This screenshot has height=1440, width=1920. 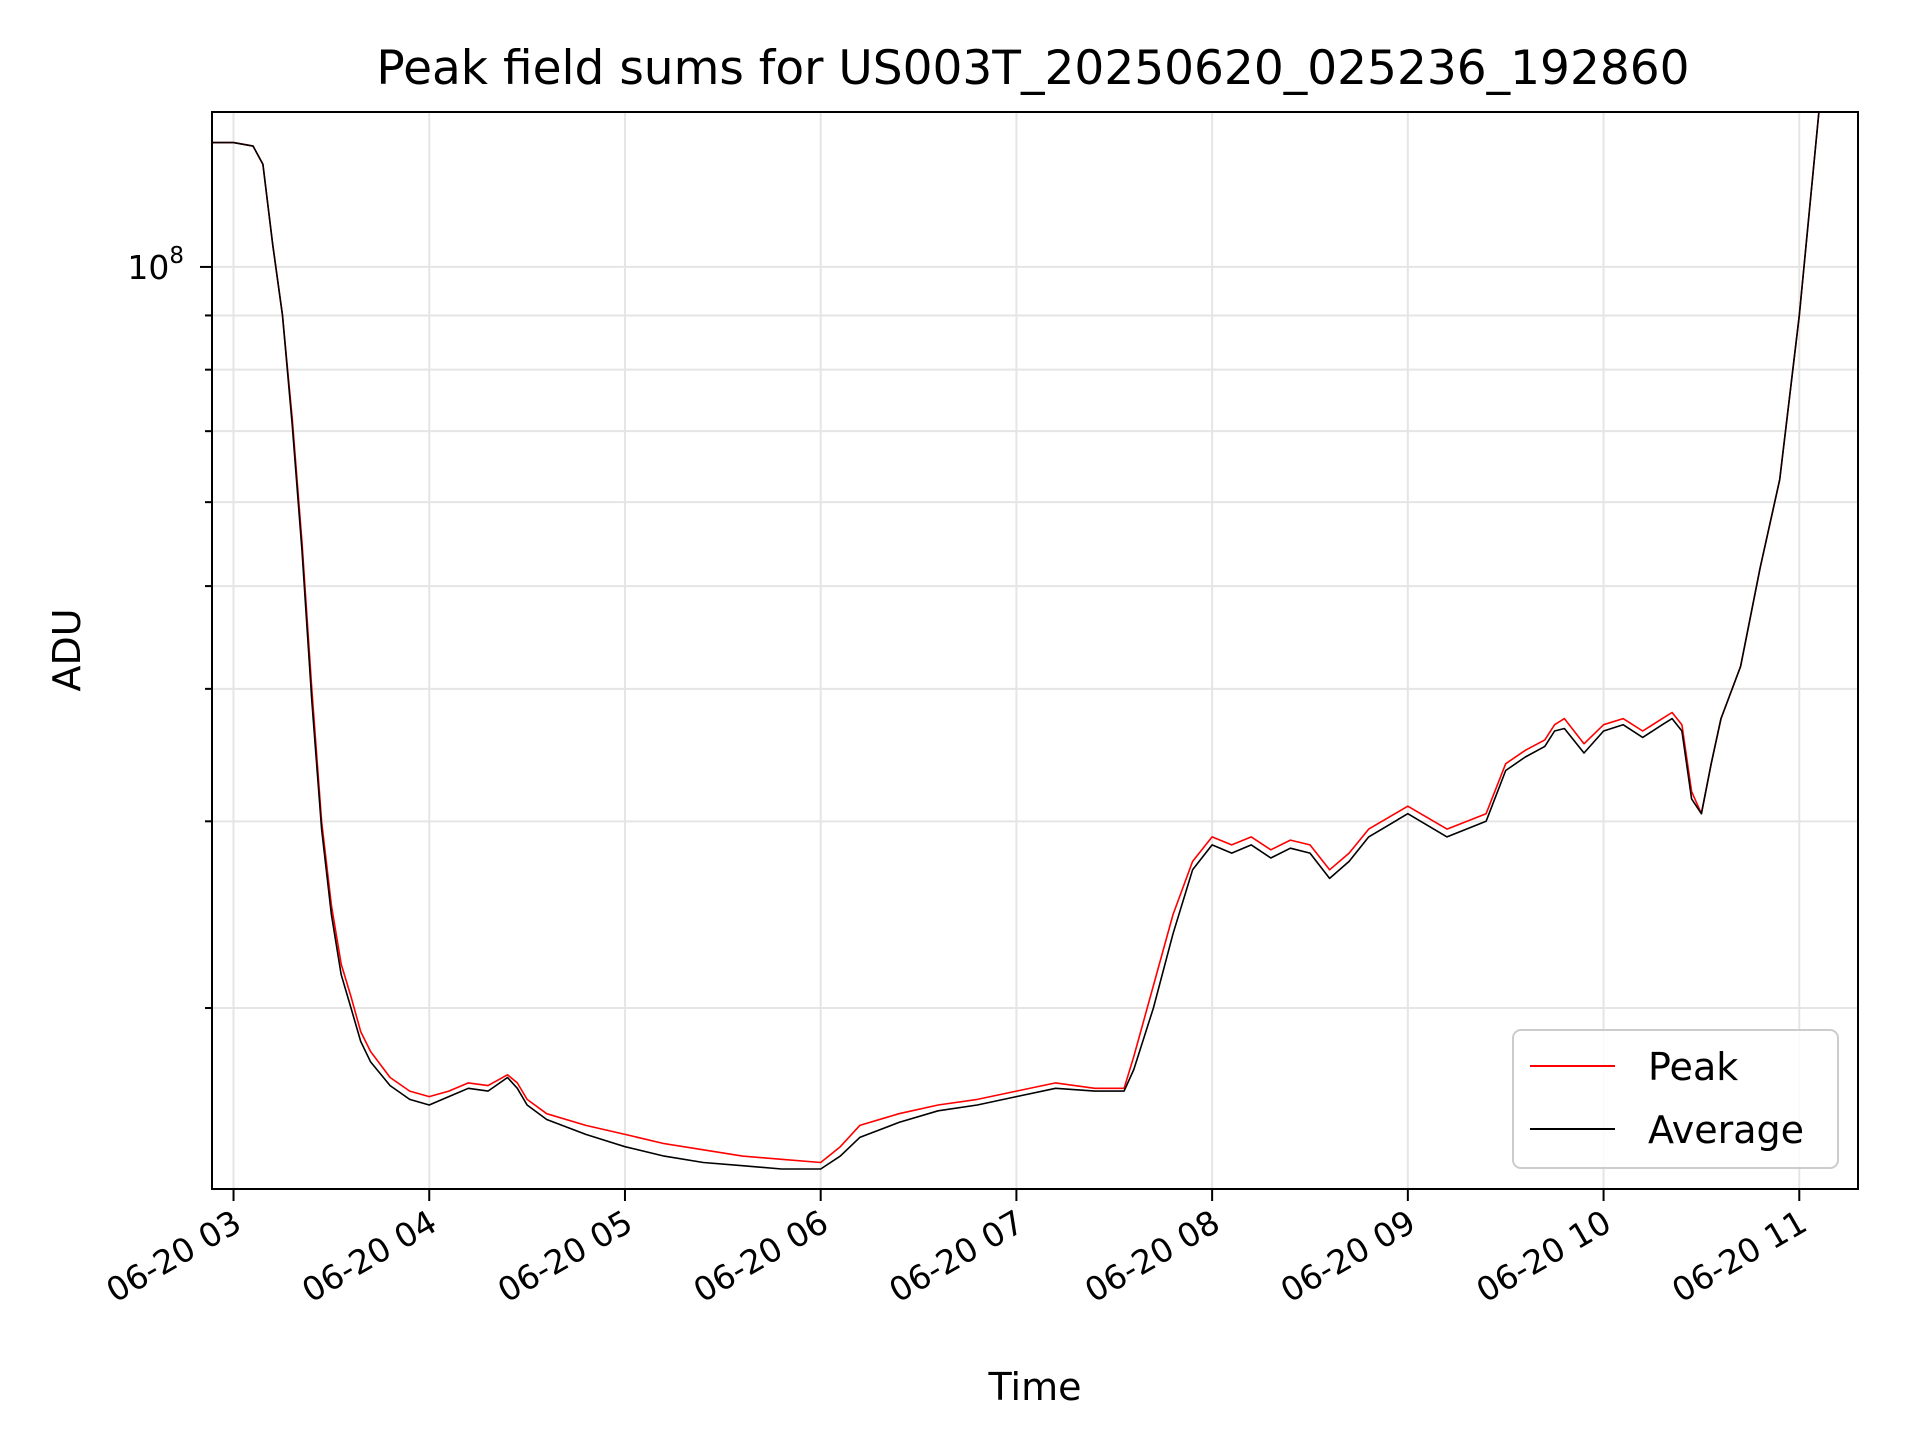 What do you see at coordinates (148, 267) in the screenshot?
I see `y-tick-label-base: 10` at bounding box center [148, 267].